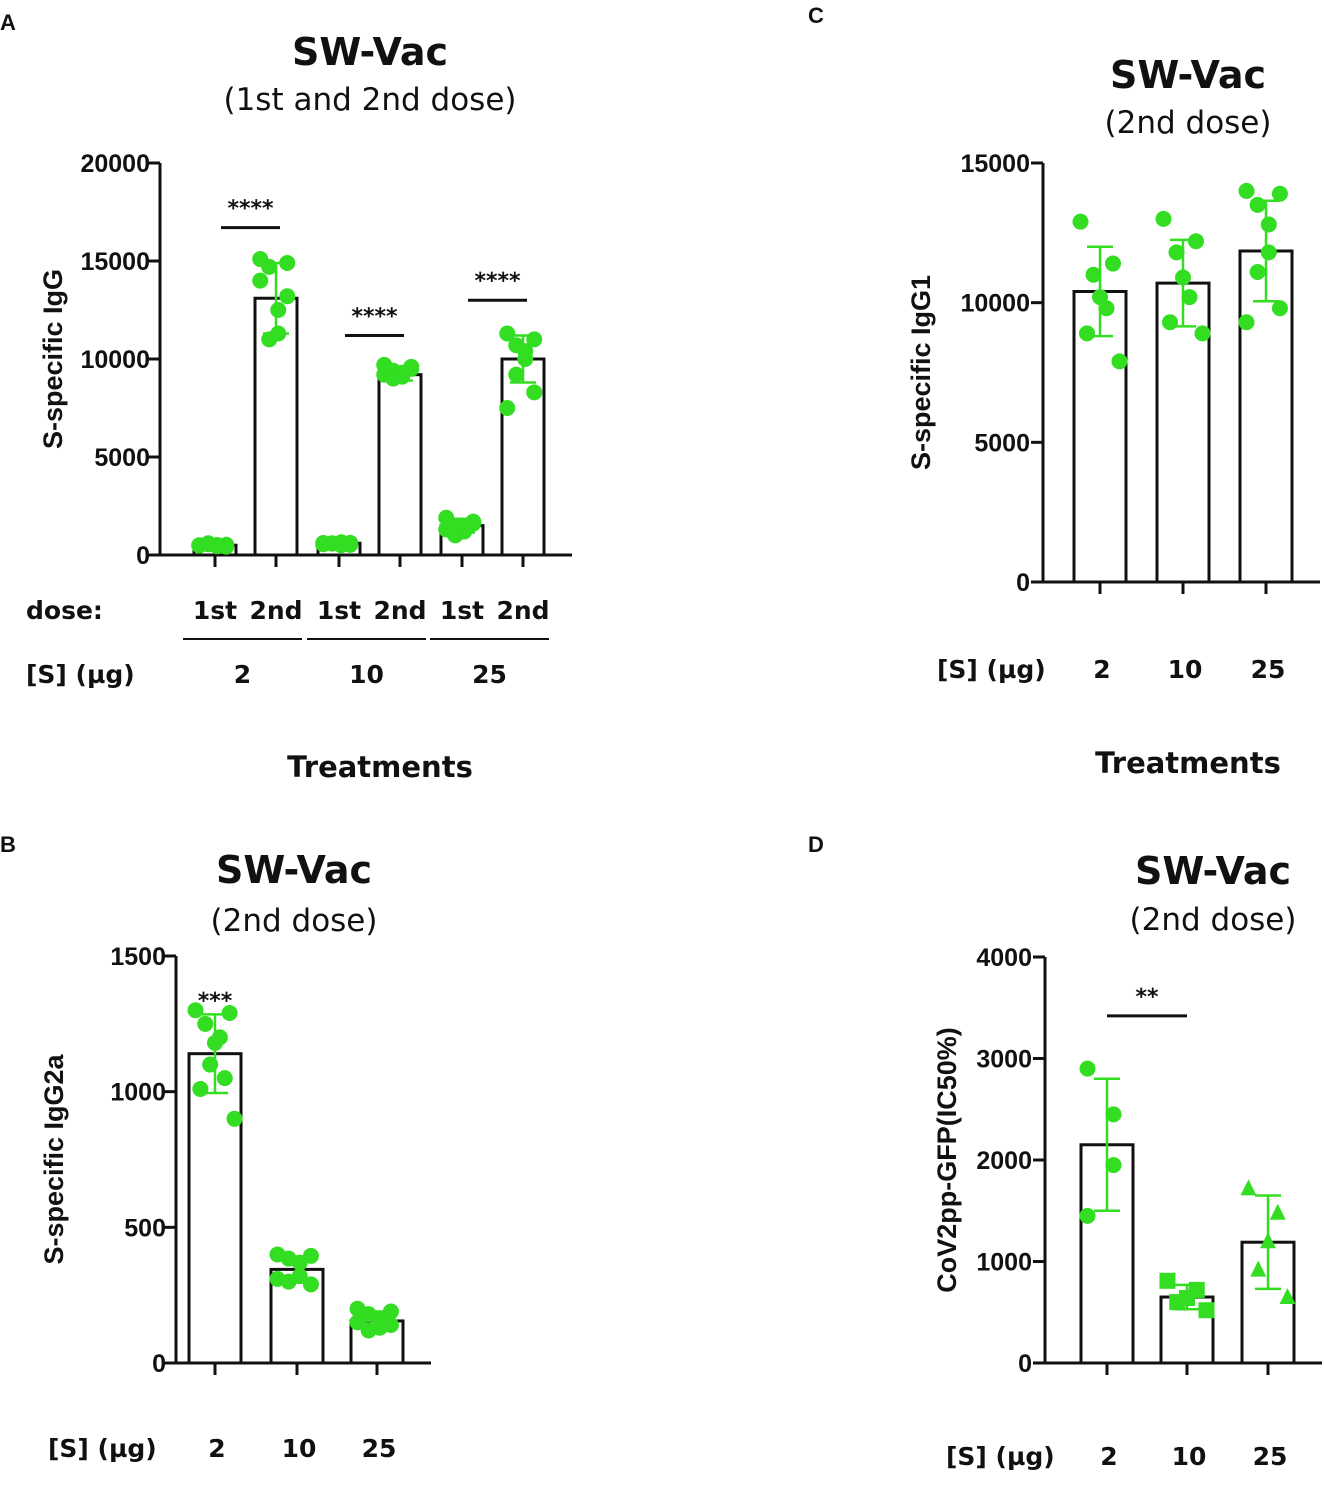 Image resolution: width=1324 pixels, height=1485 pixels. What do you see at coordinates (143, 556) in the screenshot?
I see `panel-a-y-tick-label: 0` at bounding box center [143, 556].